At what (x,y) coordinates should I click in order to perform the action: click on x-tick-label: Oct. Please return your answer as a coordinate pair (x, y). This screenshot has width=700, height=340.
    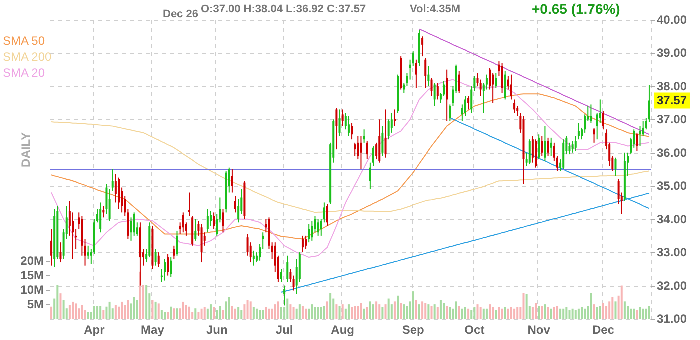
    Looking at the image, I should click on (474, 330).